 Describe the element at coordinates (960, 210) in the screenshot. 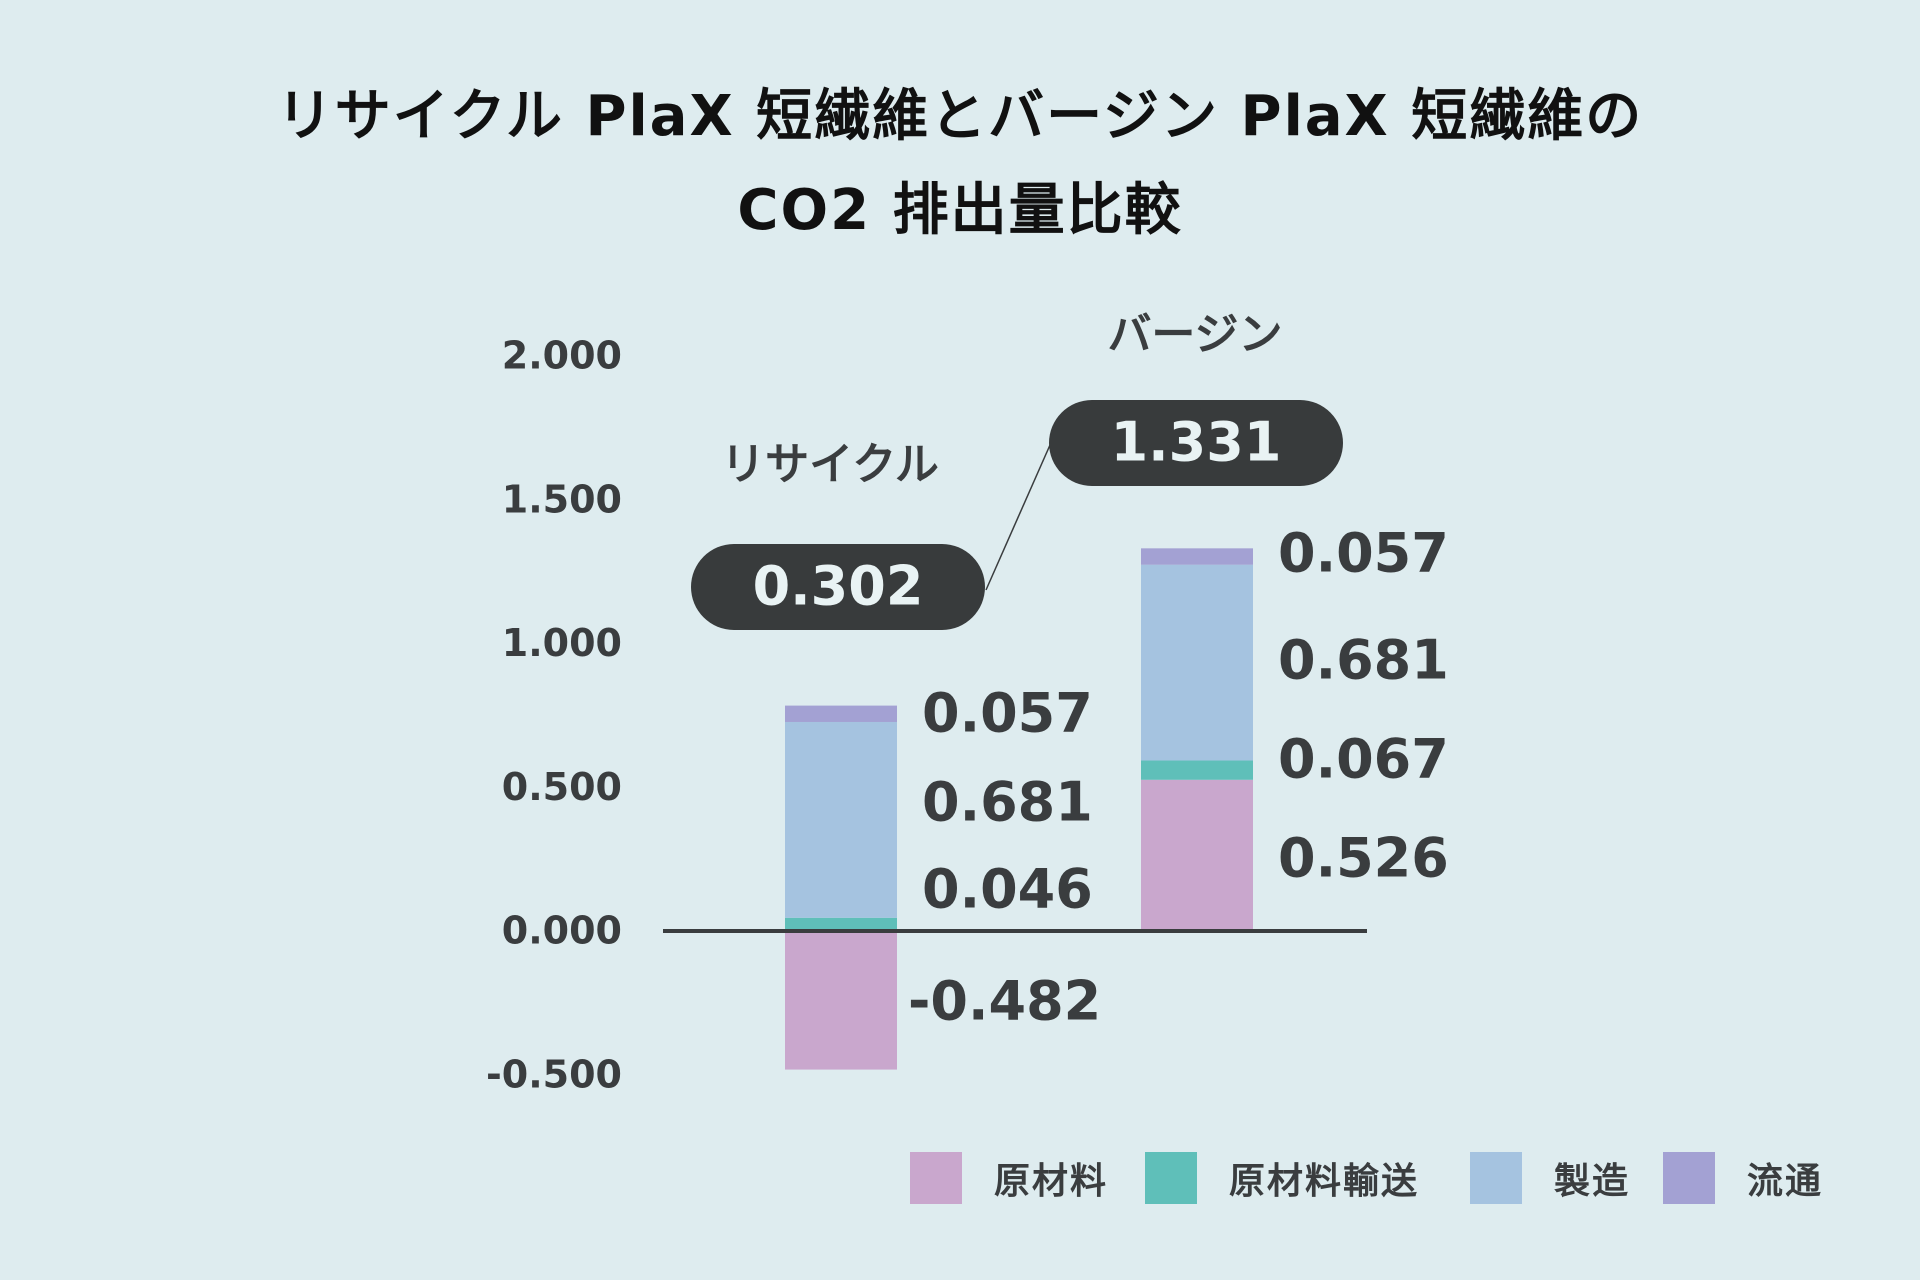

I see `chart-title-line-2: CO2 排出量比較` at that location.